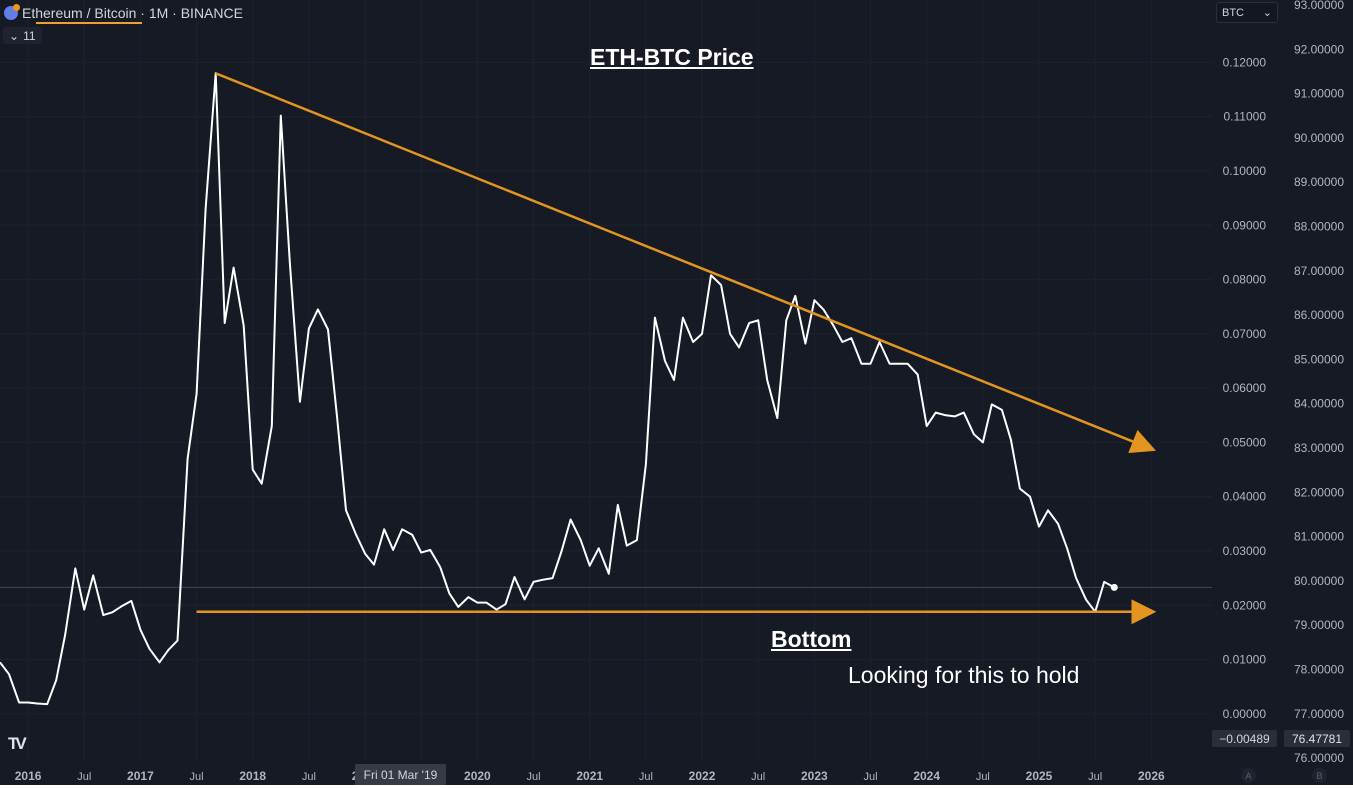 This screenshot has height=788, width=1353. What do you see at coordinates (702, 776) in the screenshot?
I see `x-tick-label: 2022` at bounding box center [702, 776].